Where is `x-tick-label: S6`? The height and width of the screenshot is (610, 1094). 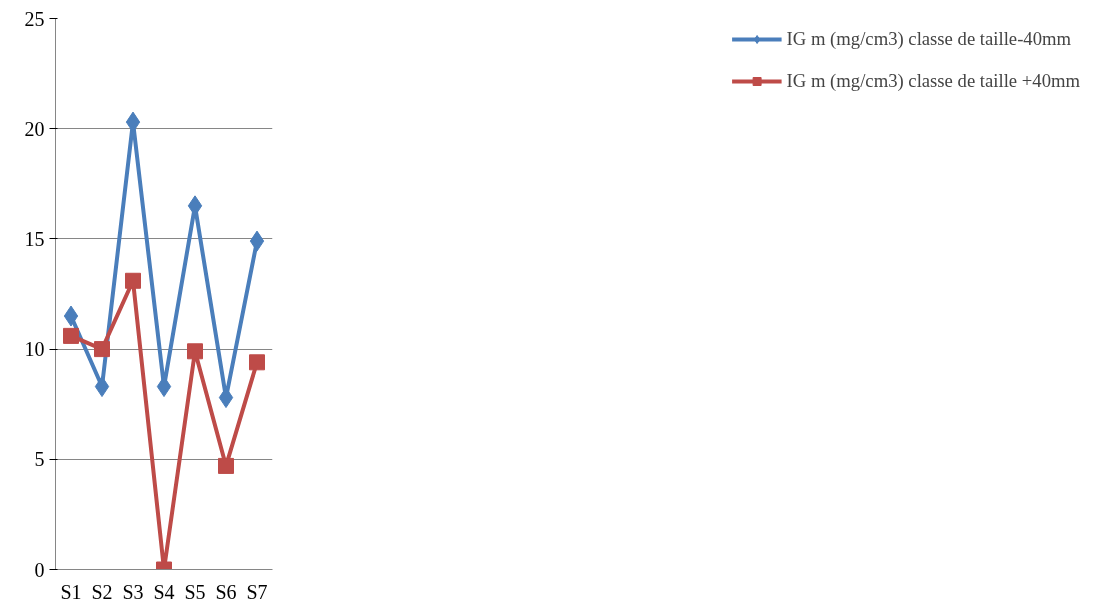
x-tick-label: S6 is located at coordinates (226, 591).